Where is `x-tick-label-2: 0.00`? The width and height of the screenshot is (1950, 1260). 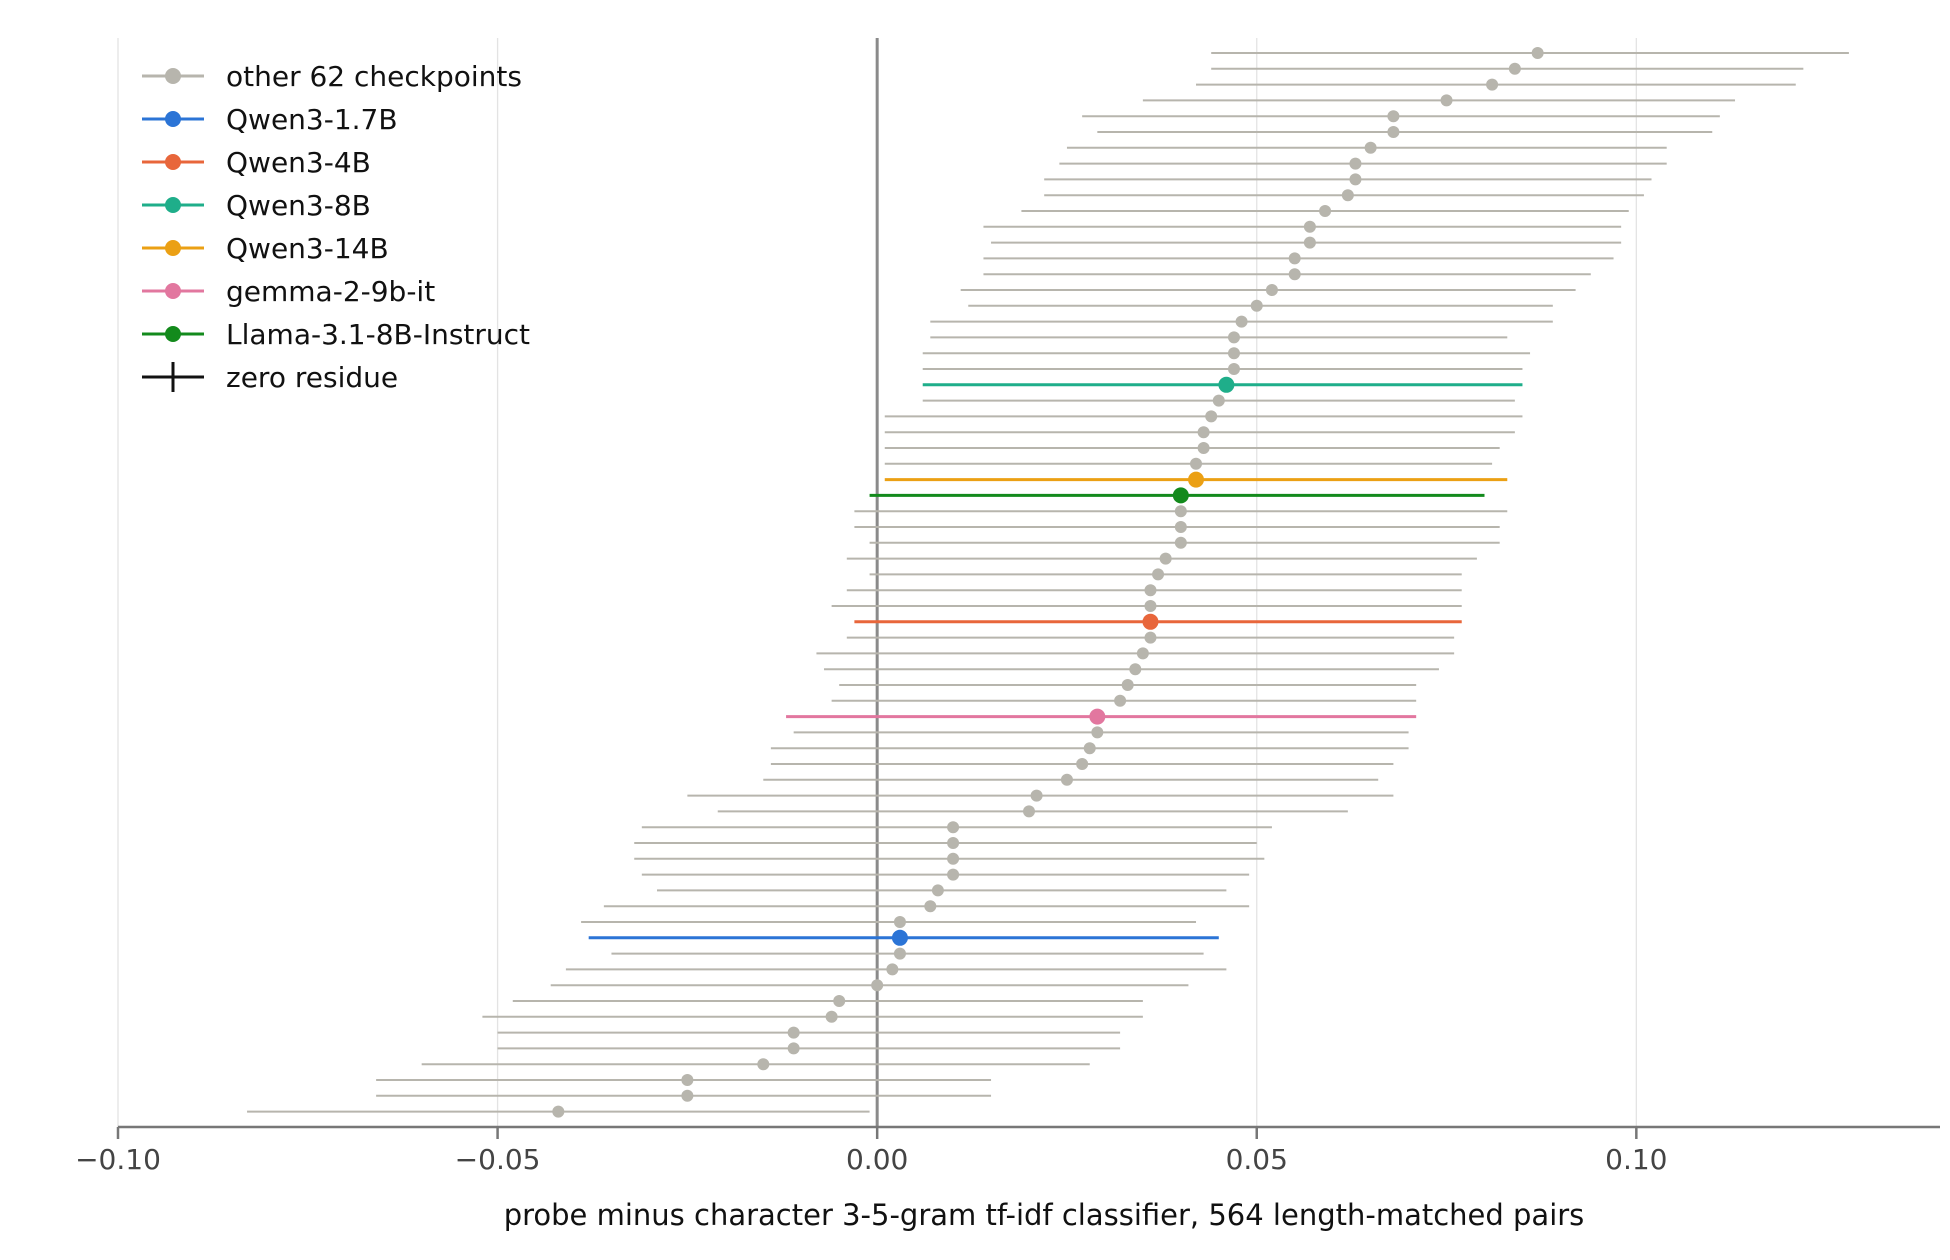
x-tick-label-2: 0.00 is located at coordinates (877, 1159).